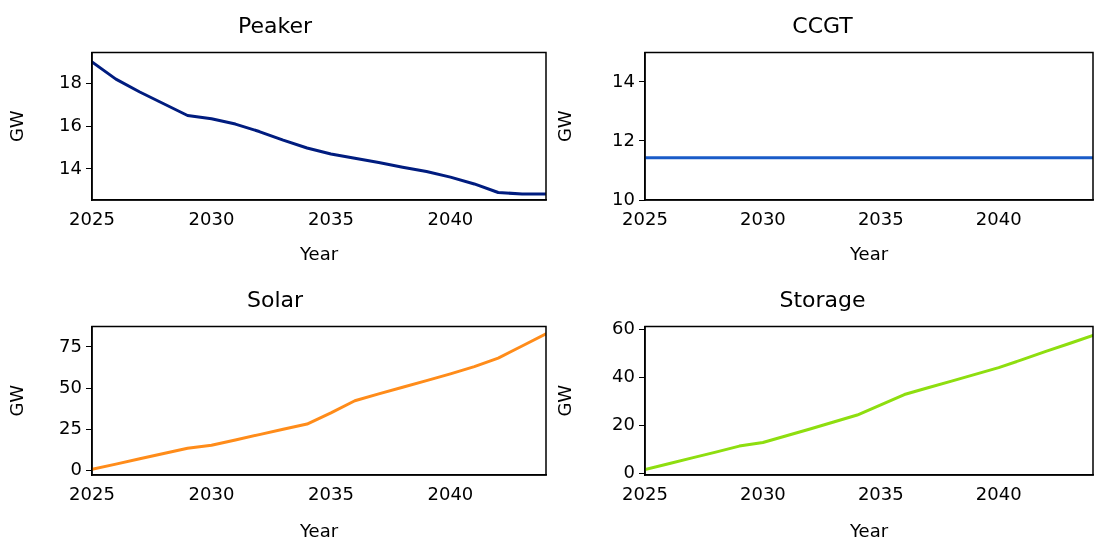  What do you see at coordinates (823, 25) in the screenshot?
I see `chart-title: CCGT` at bounding box center [823, 25].